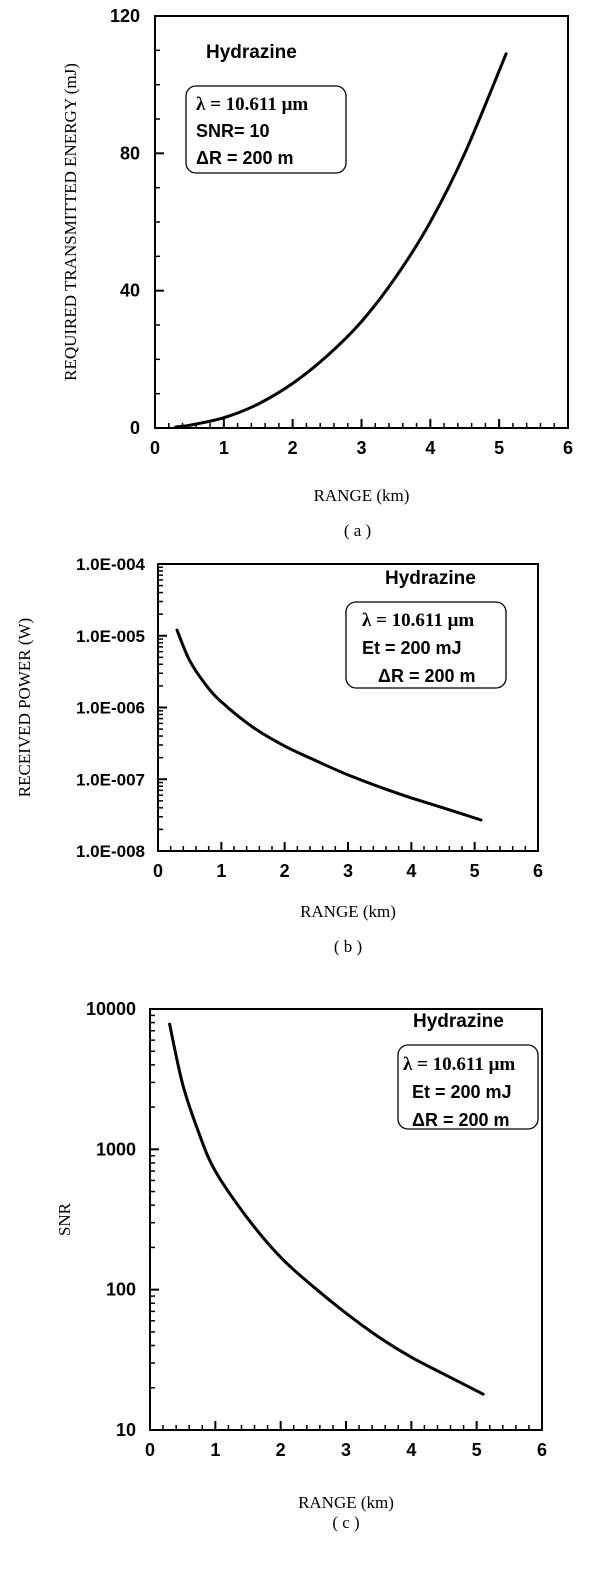  I want to click on y-tick-label: 1.0E-006, so click(110, 708).